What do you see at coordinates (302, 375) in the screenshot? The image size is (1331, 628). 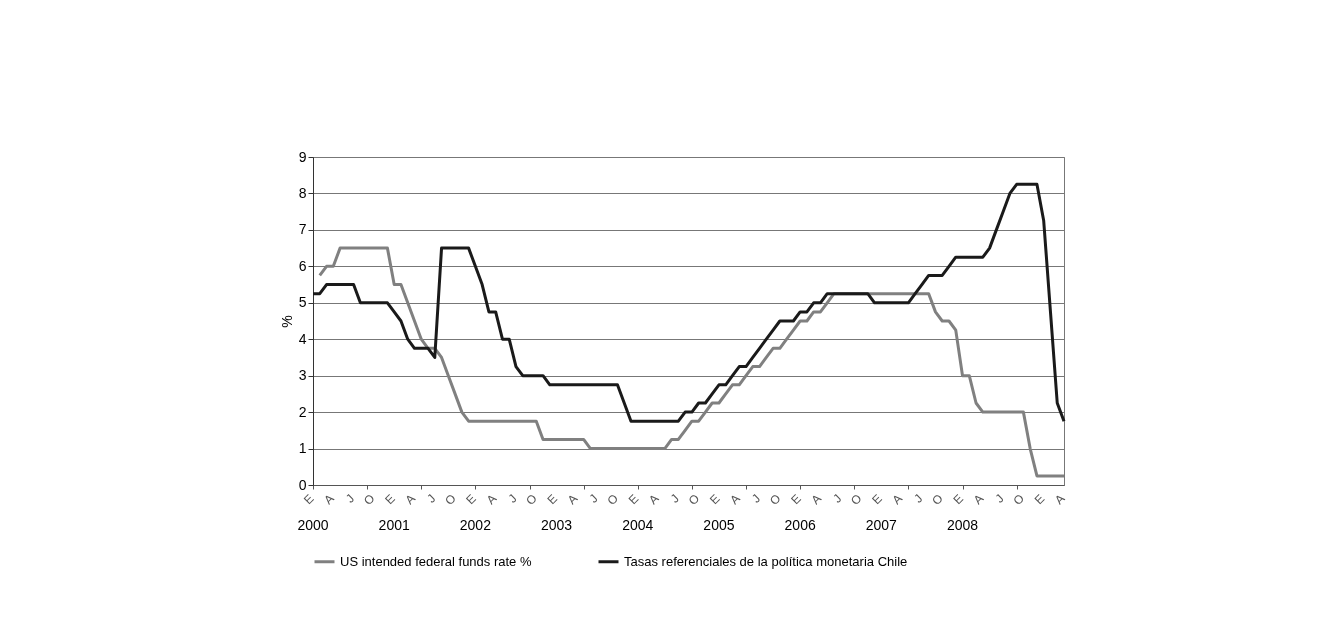 I see `y-tick-label: 3` at bounding box center [302, 375].